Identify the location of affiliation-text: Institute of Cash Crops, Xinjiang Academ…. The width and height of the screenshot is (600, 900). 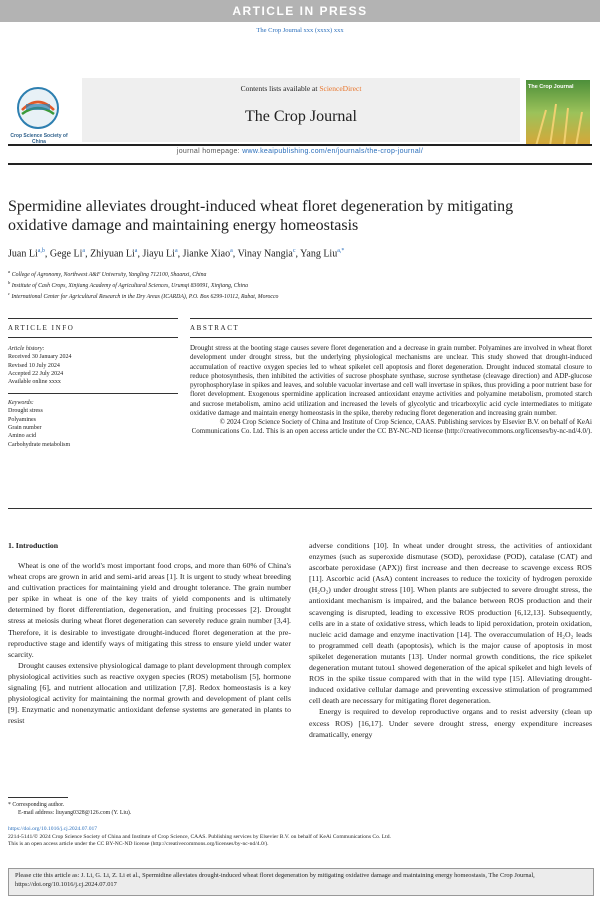
(129, 285).